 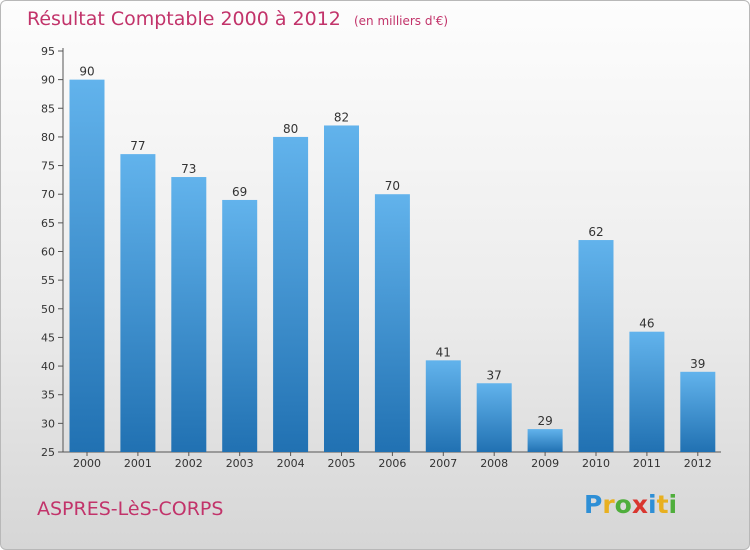 I want to click on x-tick-label: 2001, so click(x=138, y=463).